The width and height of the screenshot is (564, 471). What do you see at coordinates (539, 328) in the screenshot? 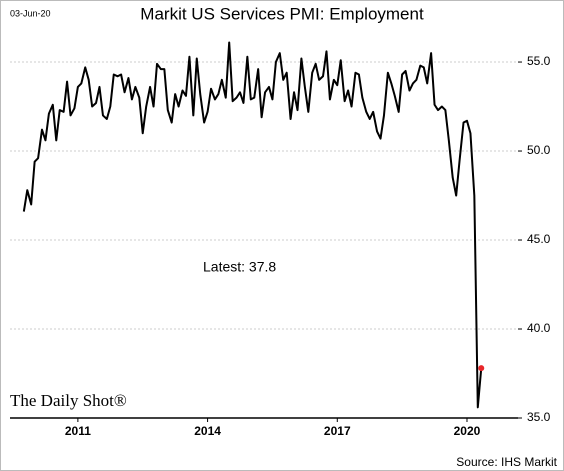
I see `y-tick-label: 40.0` at bounding box center [539, 328].